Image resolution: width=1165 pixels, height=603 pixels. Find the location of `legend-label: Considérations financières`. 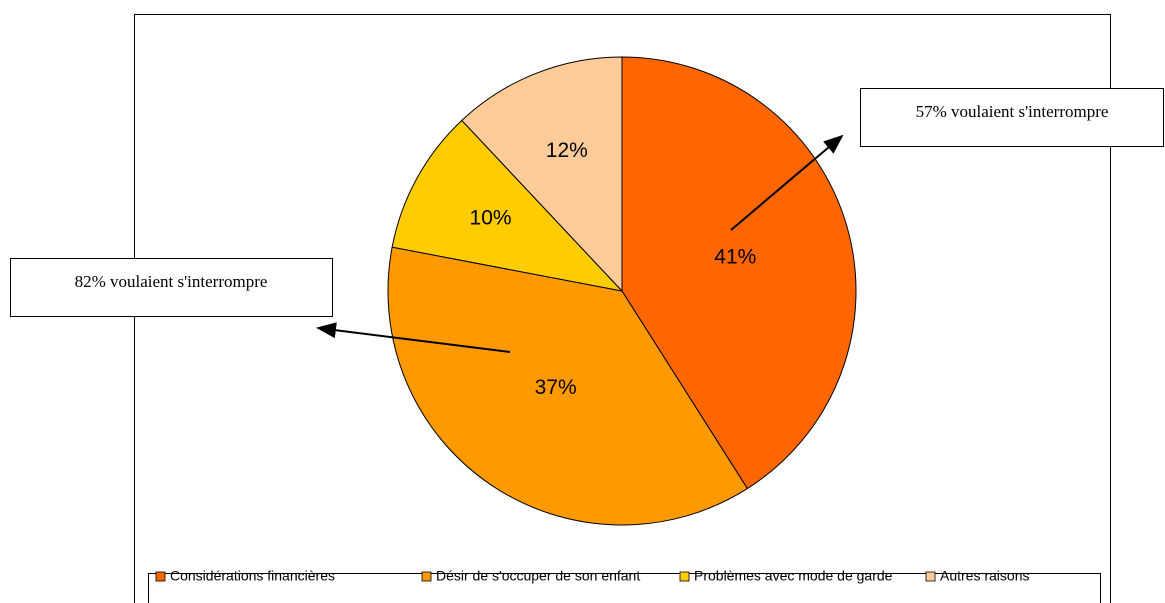

legend-label: Considérations financières is located at coordinates (252, 576).